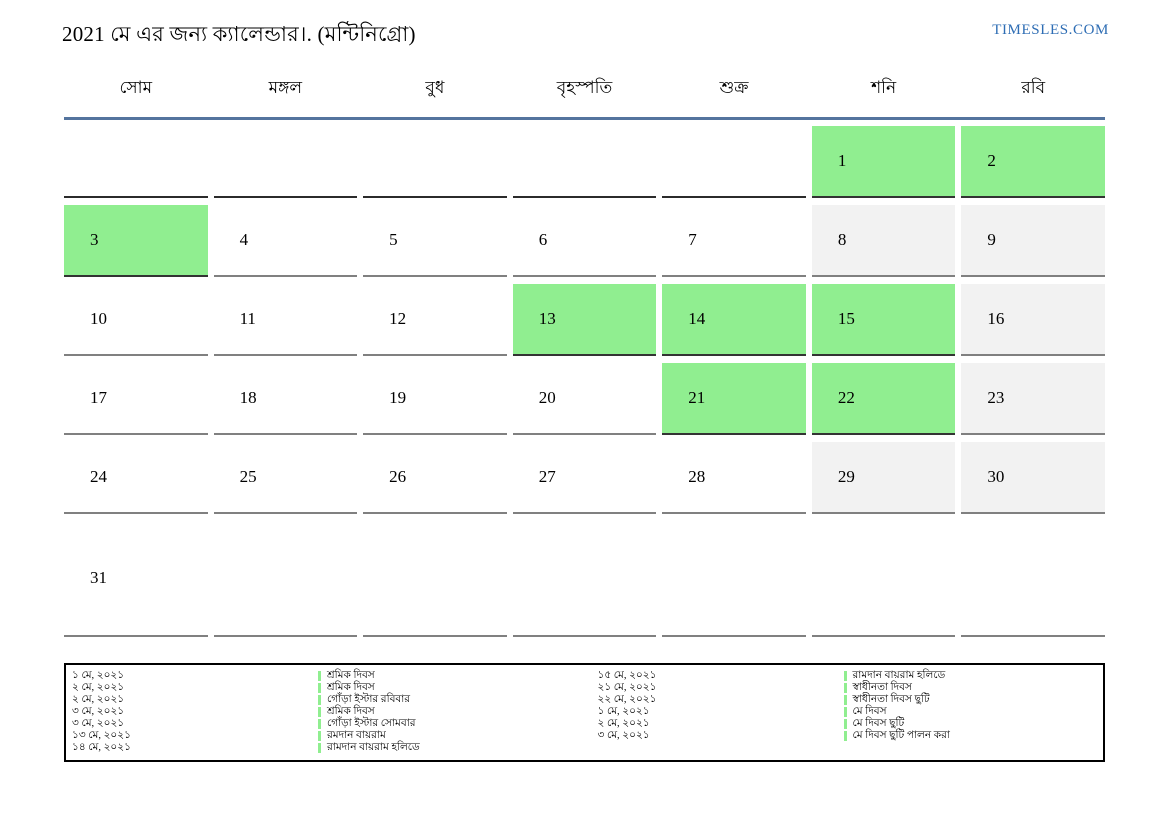  What do you see at coordinates (435, 478) in the screenshot?
I see `day-cell-26: 26` at bounding box center [435, 478].